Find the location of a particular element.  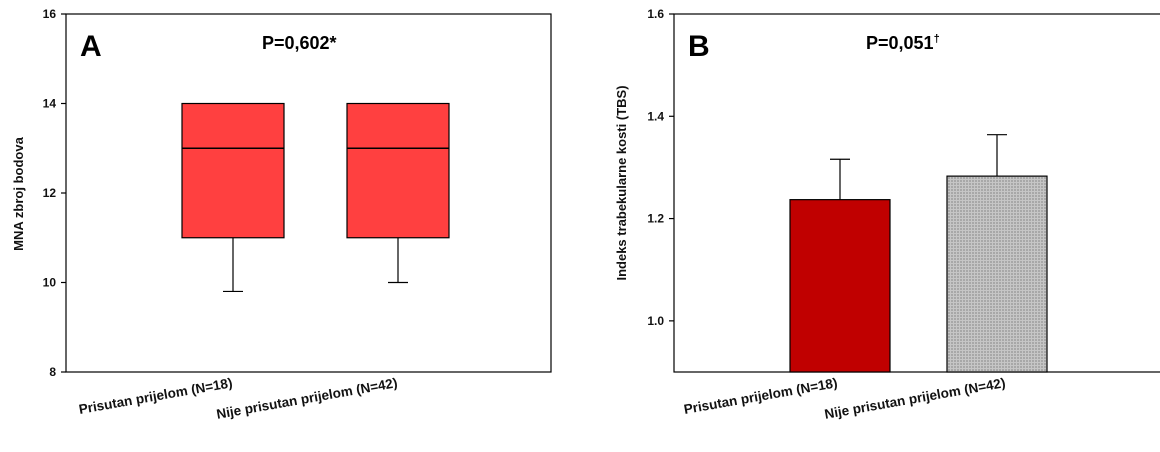

panel-b-y-ticks: 1.0 1.2 1.4 1.6 is located at coordinates (660, 167).